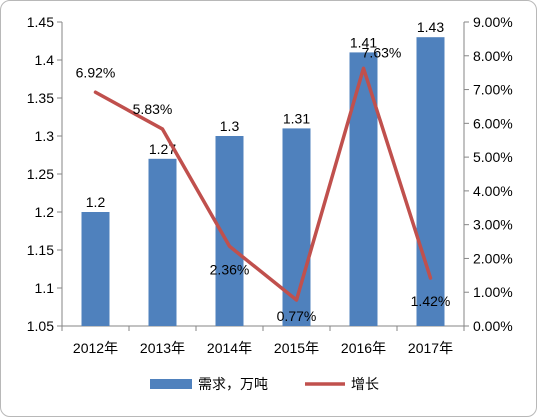 The height and width of the screenshot is (419, 539). Describe the element at coordinates (96, 72) in the screenshot. I see `line-data-label: 6.92%` at that location.